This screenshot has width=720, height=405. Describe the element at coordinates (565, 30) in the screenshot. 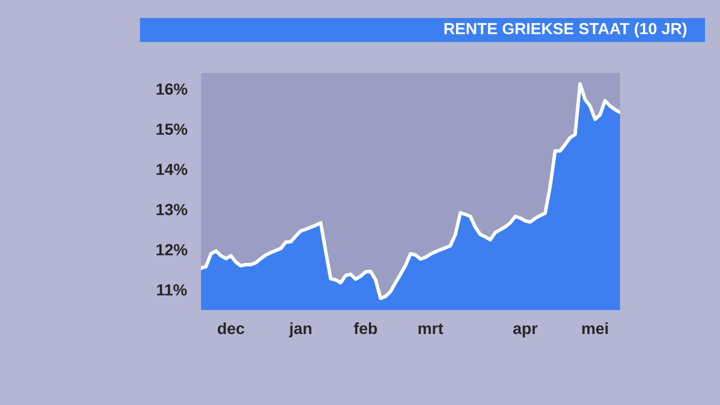

I see `chart-title: RENTE GRIEKSE STAAT (10 JR)` at that location.